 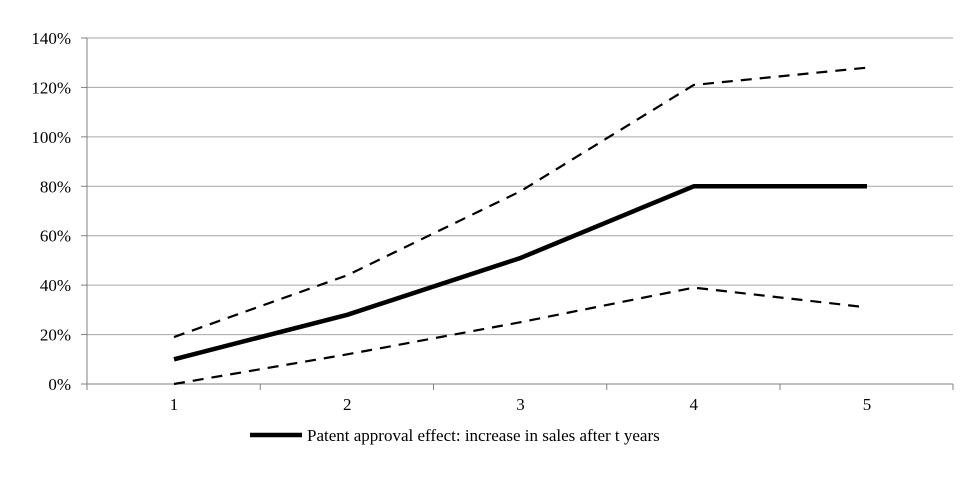 What do you see at coordinates (55, 335) in the screenshot?
I see `y-tick-label: 20%` at bounding box center [55, 335].